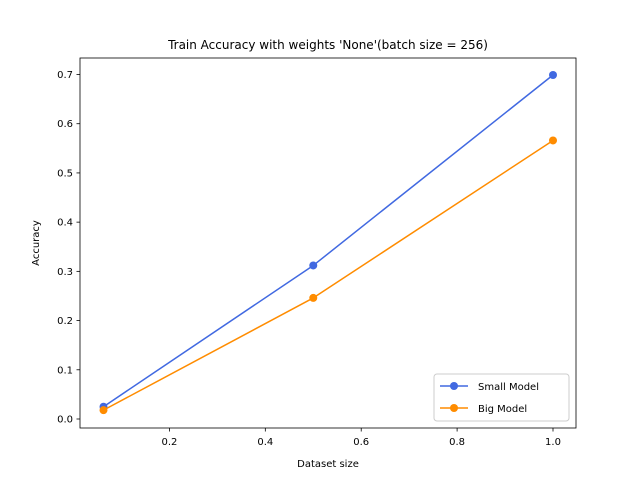 This screenshot has height=480, width=640. What do you see at coordinates (65, 321) in the screenshot?
I see `y-tick-label-2: 0.2` at bounding box center [65, 321].